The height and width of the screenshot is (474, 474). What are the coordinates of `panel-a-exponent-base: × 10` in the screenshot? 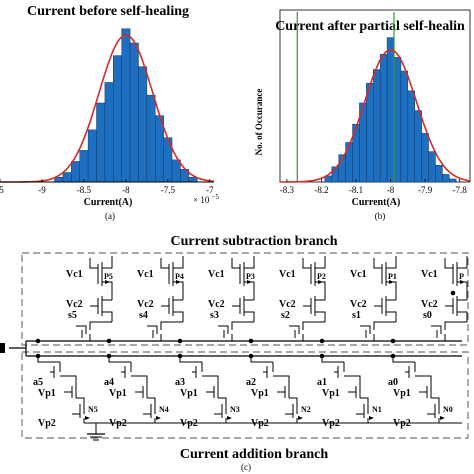 It's located at (201, 200).